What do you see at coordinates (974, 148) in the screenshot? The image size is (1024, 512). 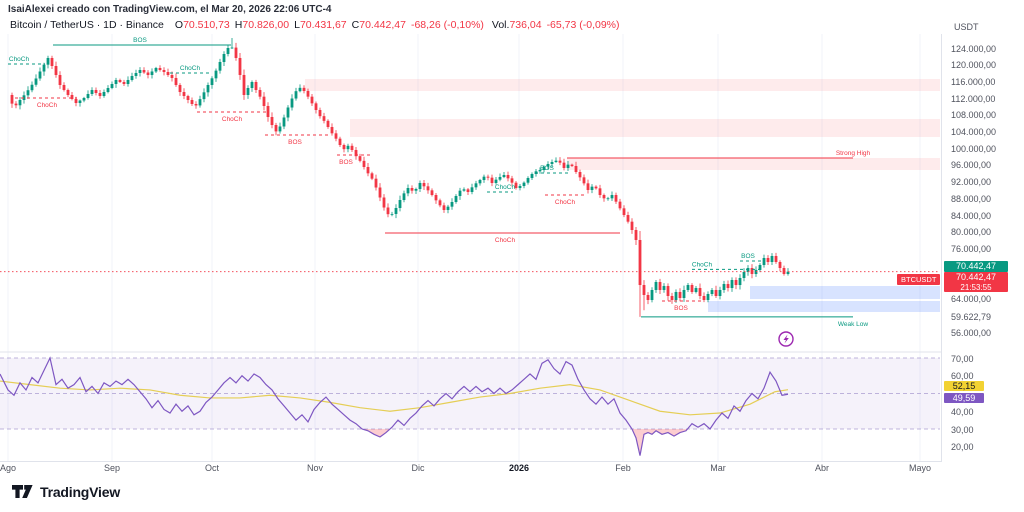 I see `price-tick: 100.000,00` at bounding box center [974, 148].